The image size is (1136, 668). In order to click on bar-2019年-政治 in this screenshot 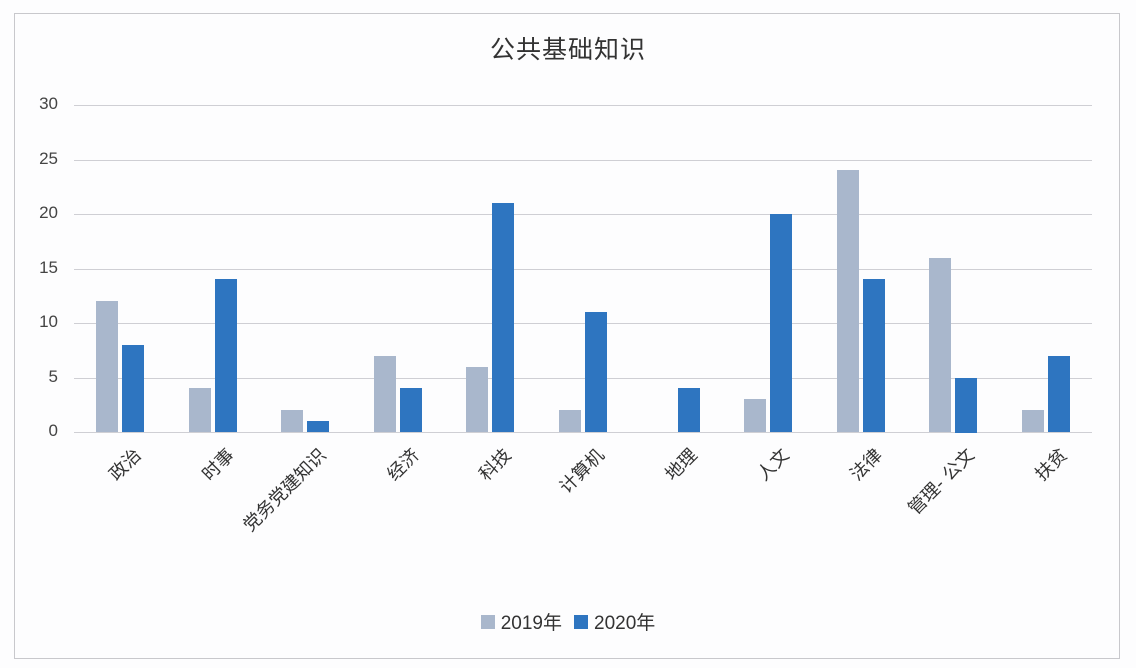, I will do `click(107, 366)`.